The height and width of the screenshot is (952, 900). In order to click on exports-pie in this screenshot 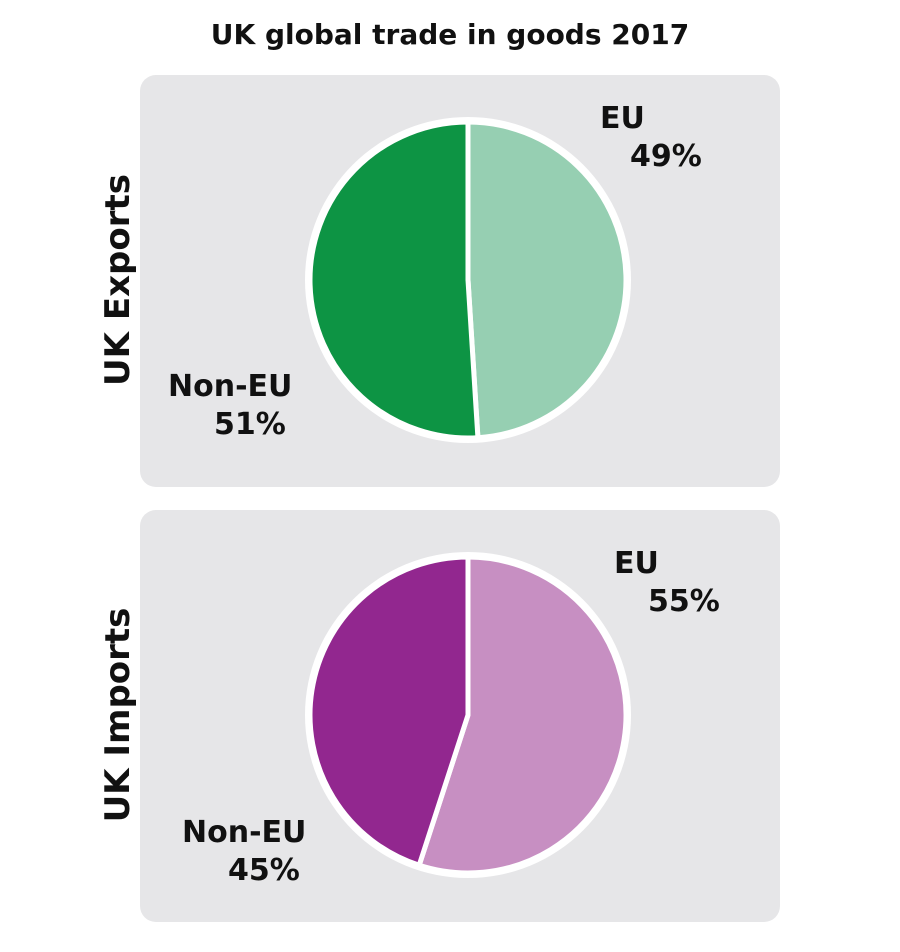, I will do `click(468, 280)`.